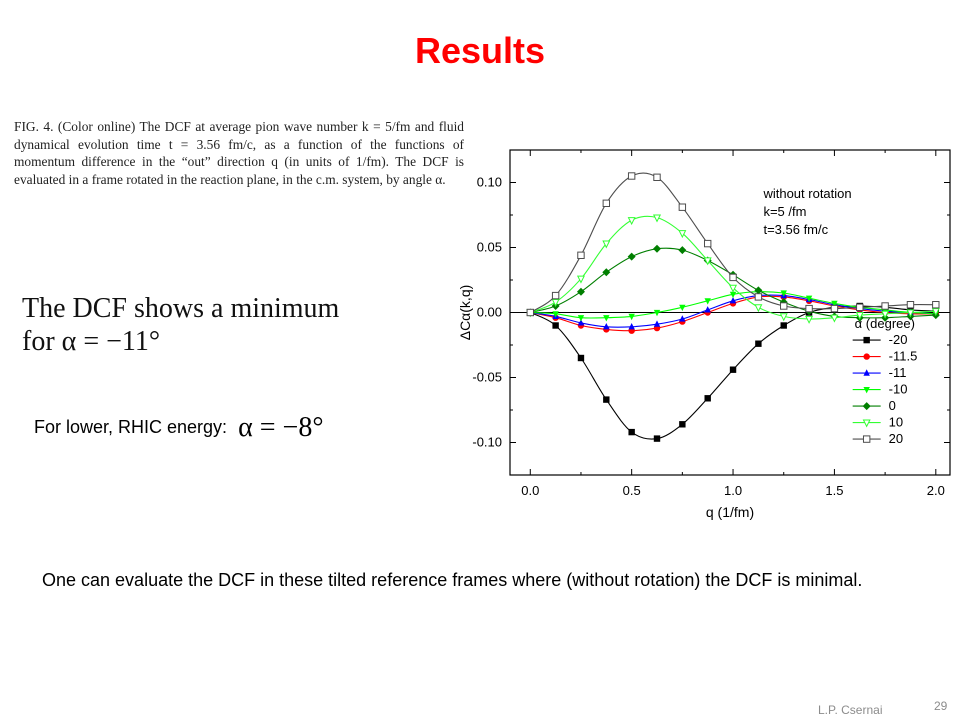 The image size is (960, 720). Describe the element at coordinates (632, 490) in the screenshot. I see `x-tick-label: 0.5` at that location.